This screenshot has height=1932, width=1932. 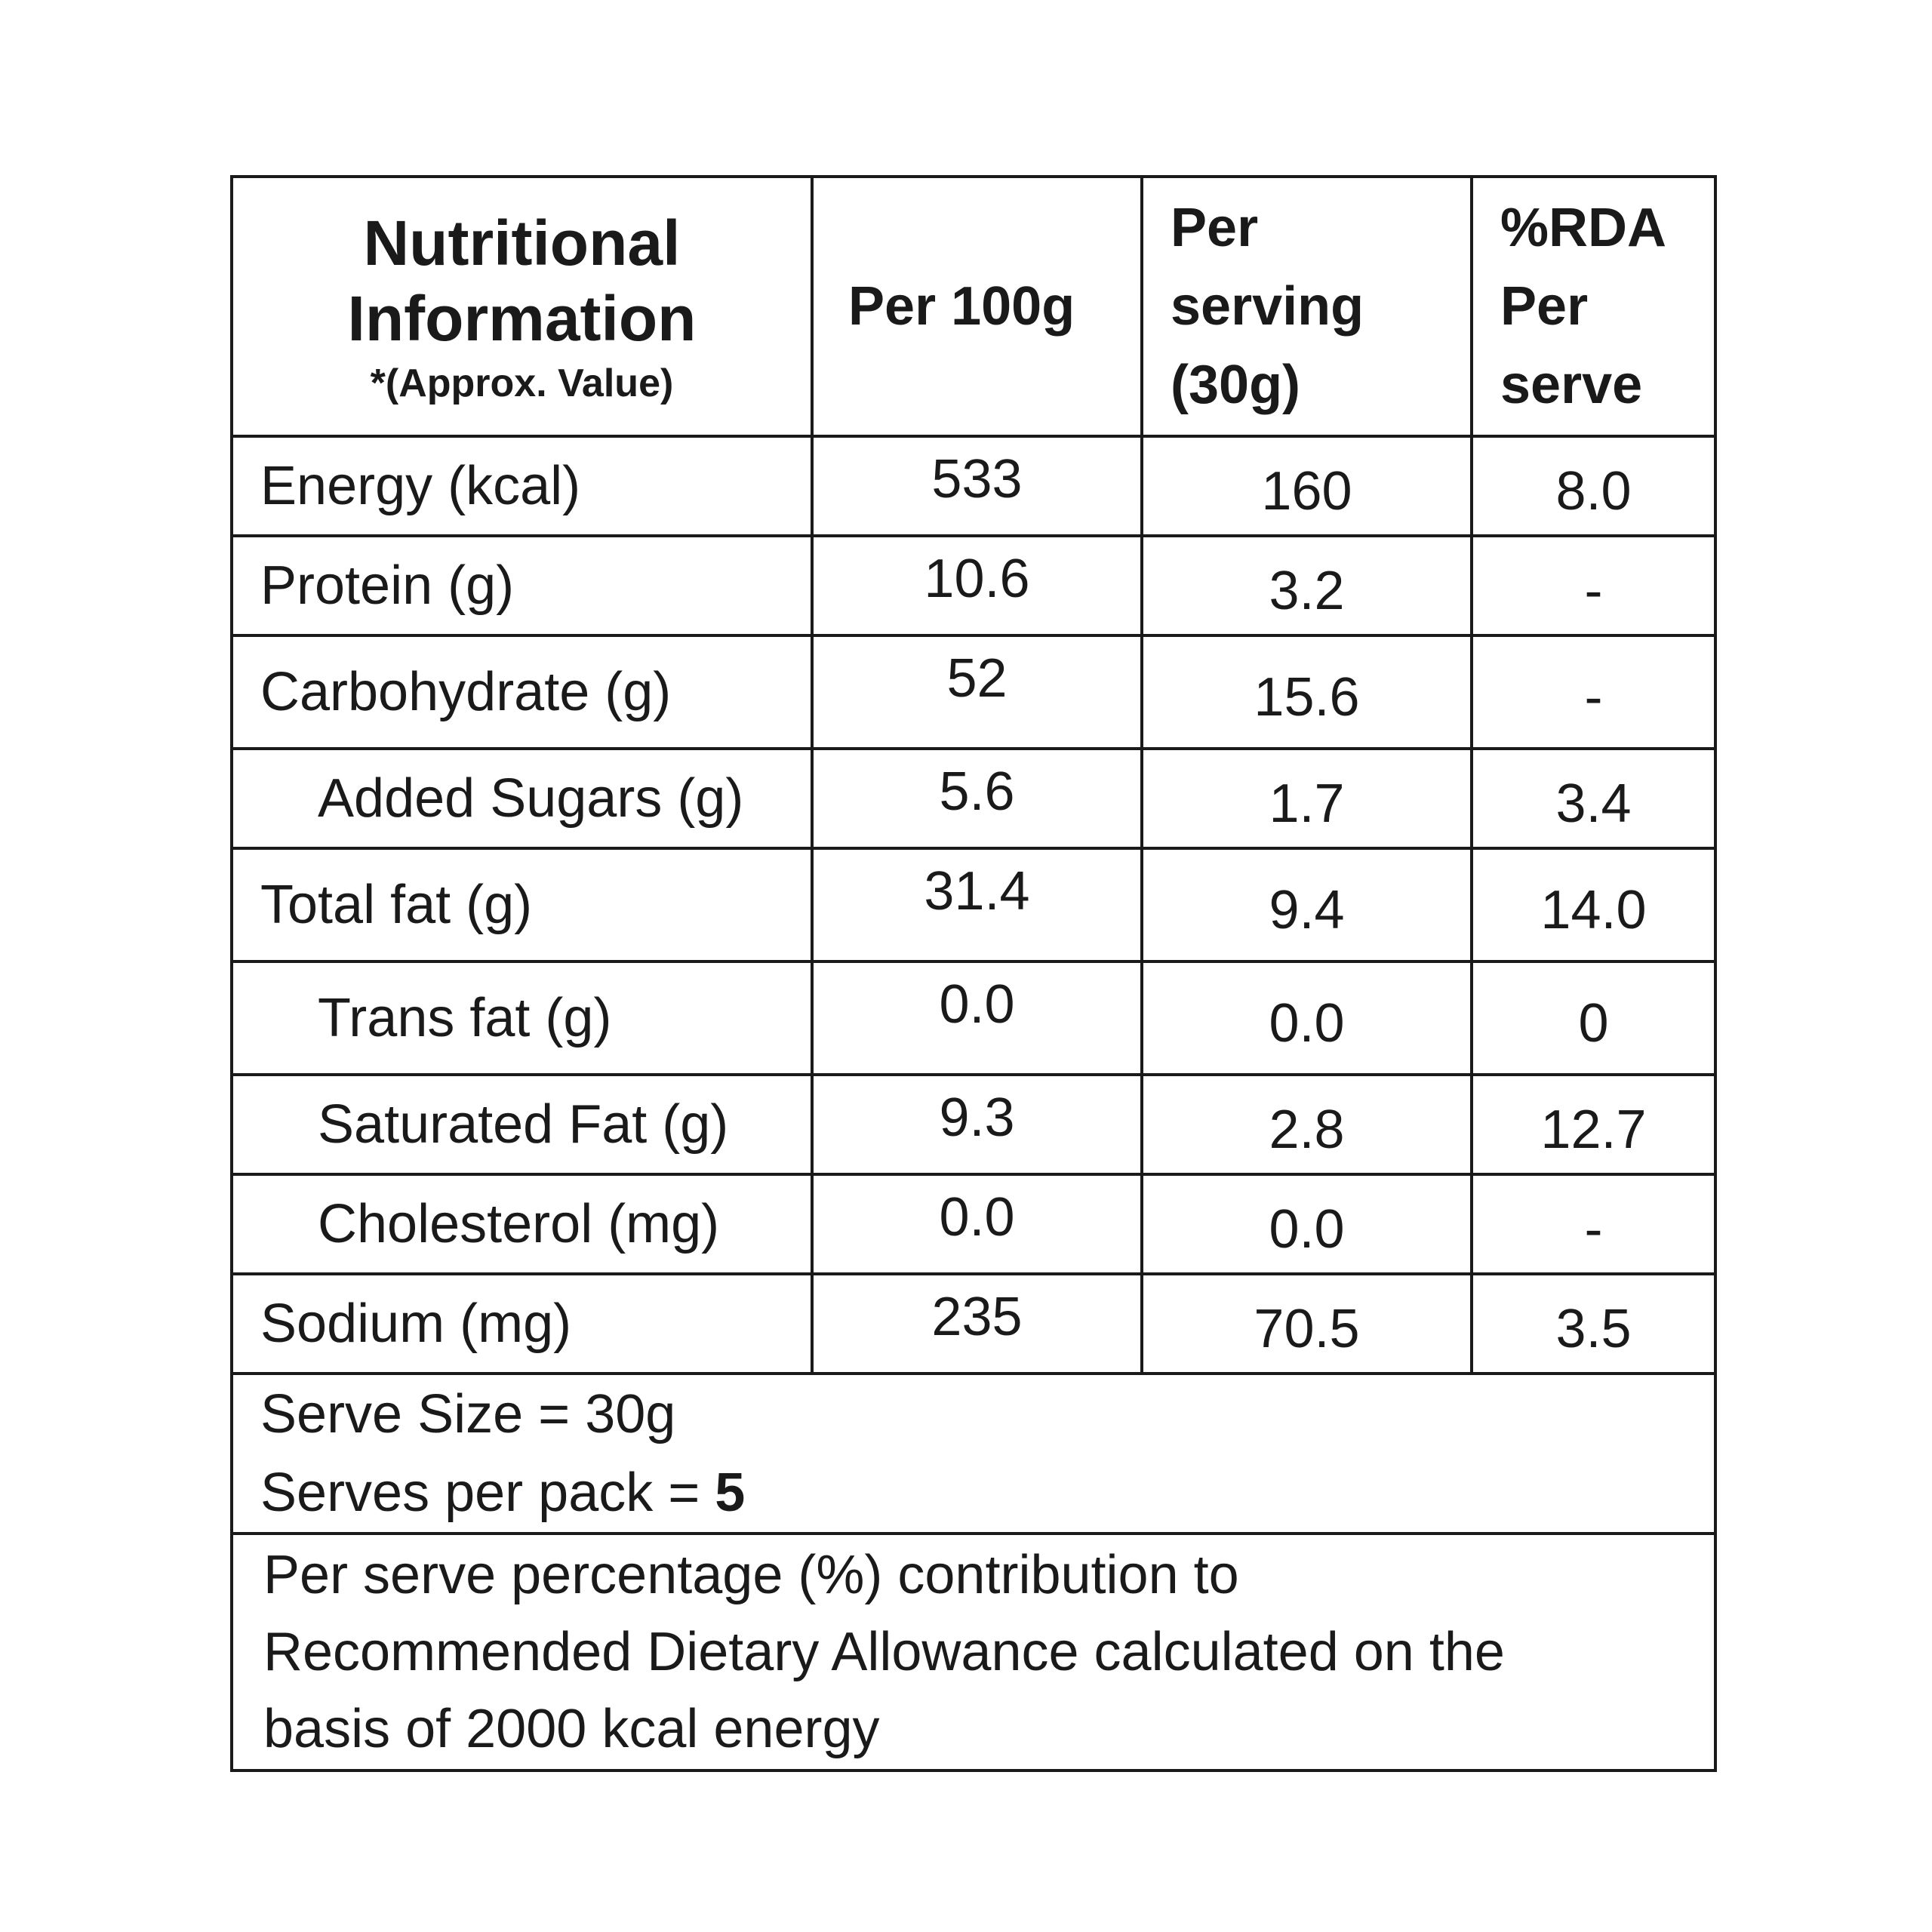 I want to click on nutrient-name: Added Sugars (g), so click(x=522, y=798).